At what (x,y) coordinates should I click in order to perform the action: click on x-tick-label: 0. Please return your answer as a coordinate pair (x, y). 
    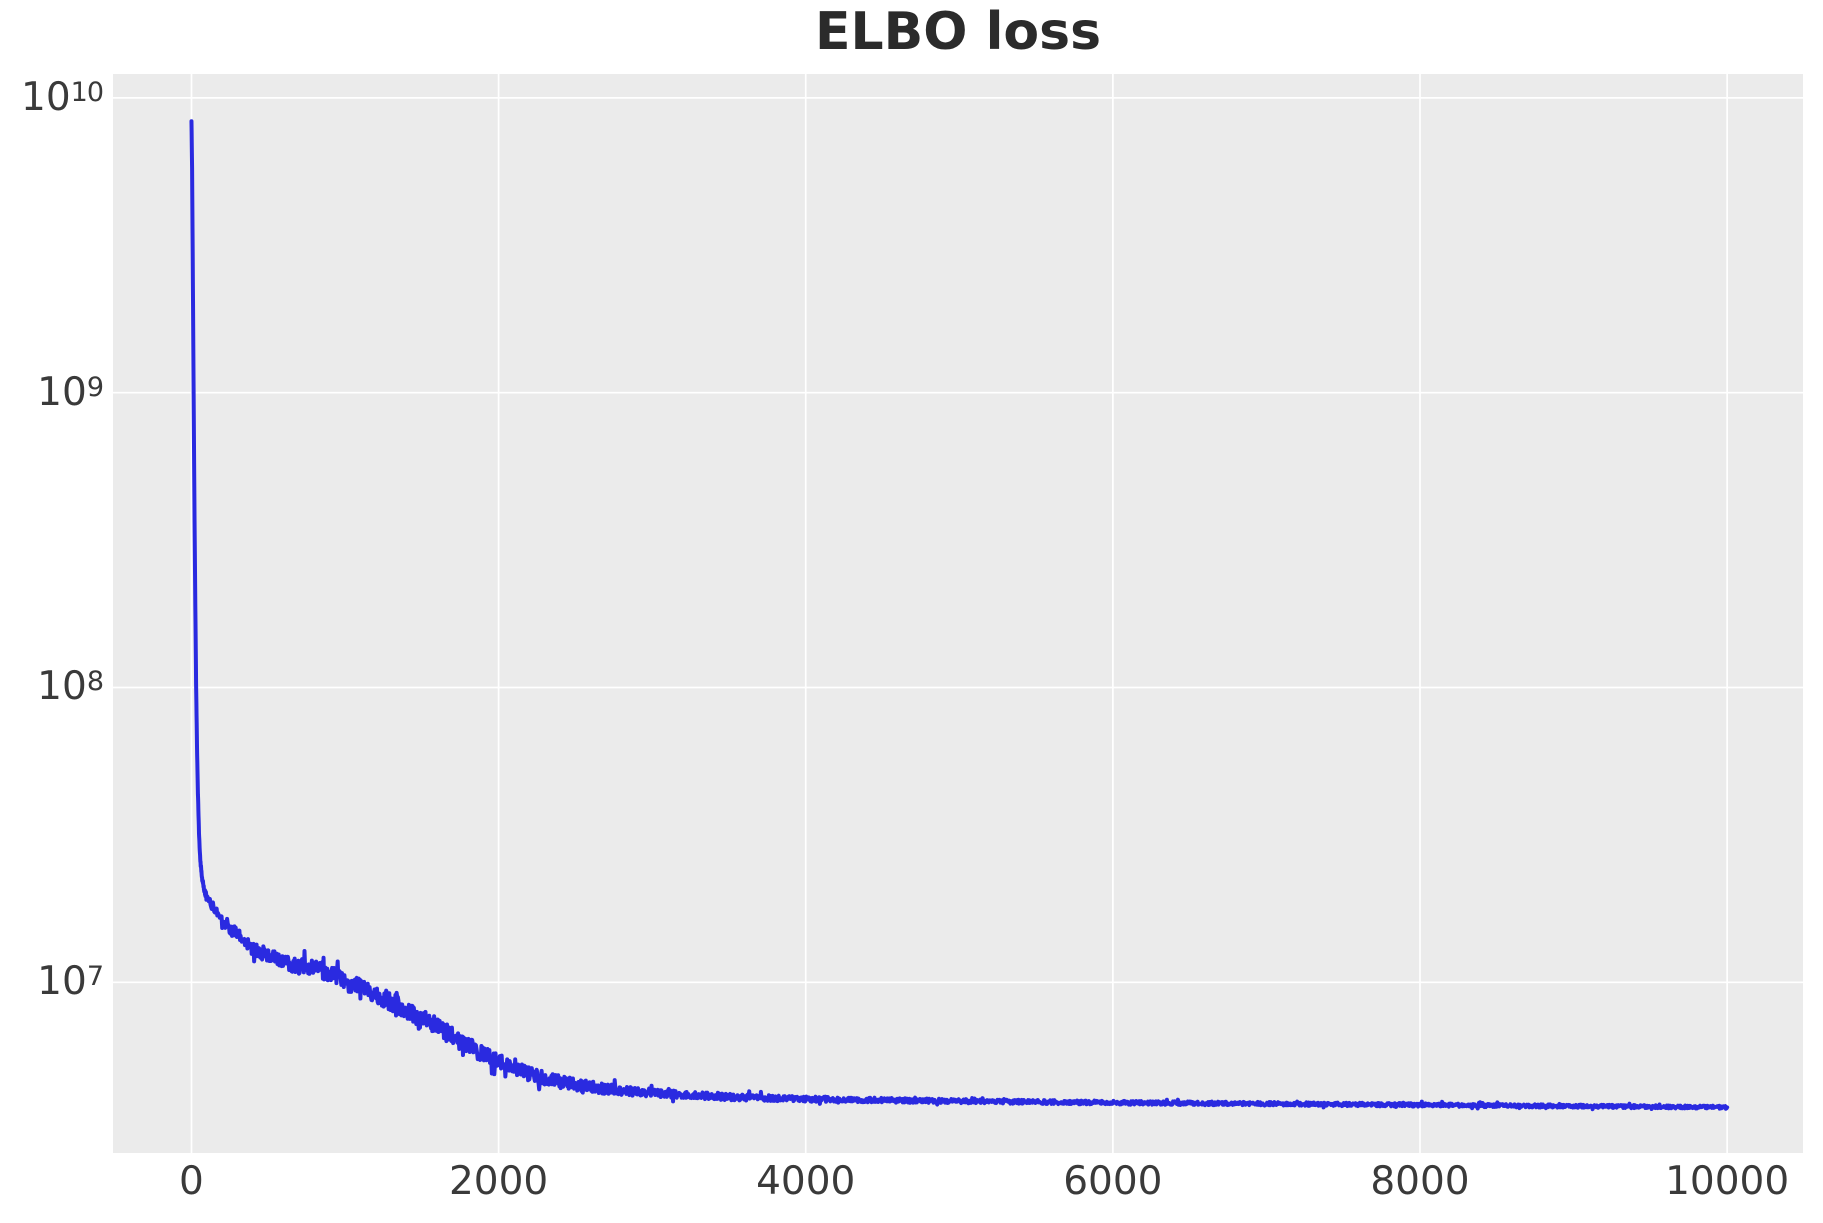
    Looking at the image, I should click on (191, 1181).